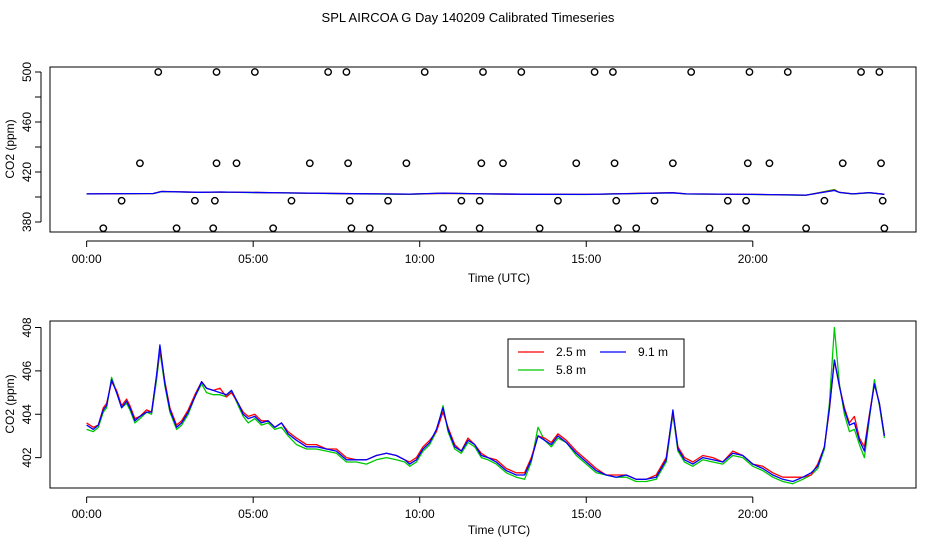 Image resolution: width=936 pixels, height=540 pixels. I want to click on legend-label: 2.5 m, so click(571, 352).